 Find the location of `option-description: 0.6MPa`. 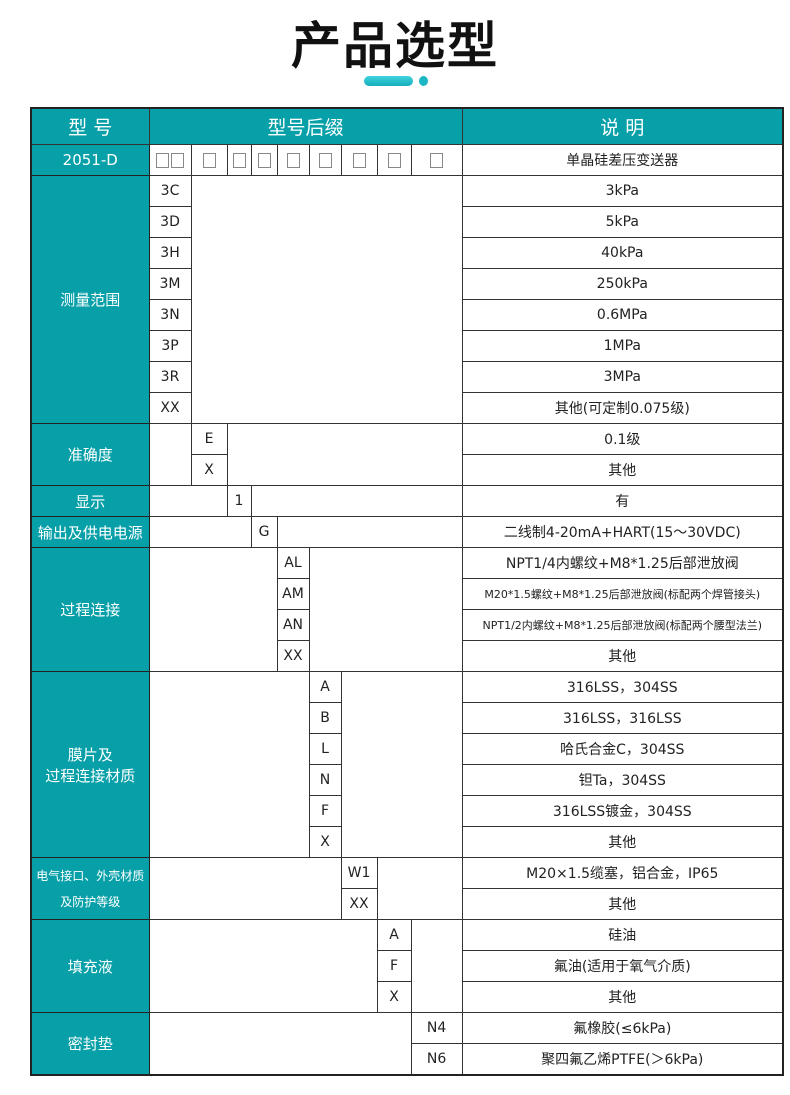

option-description: 0.6MPa is located at coordinates (622, 315).